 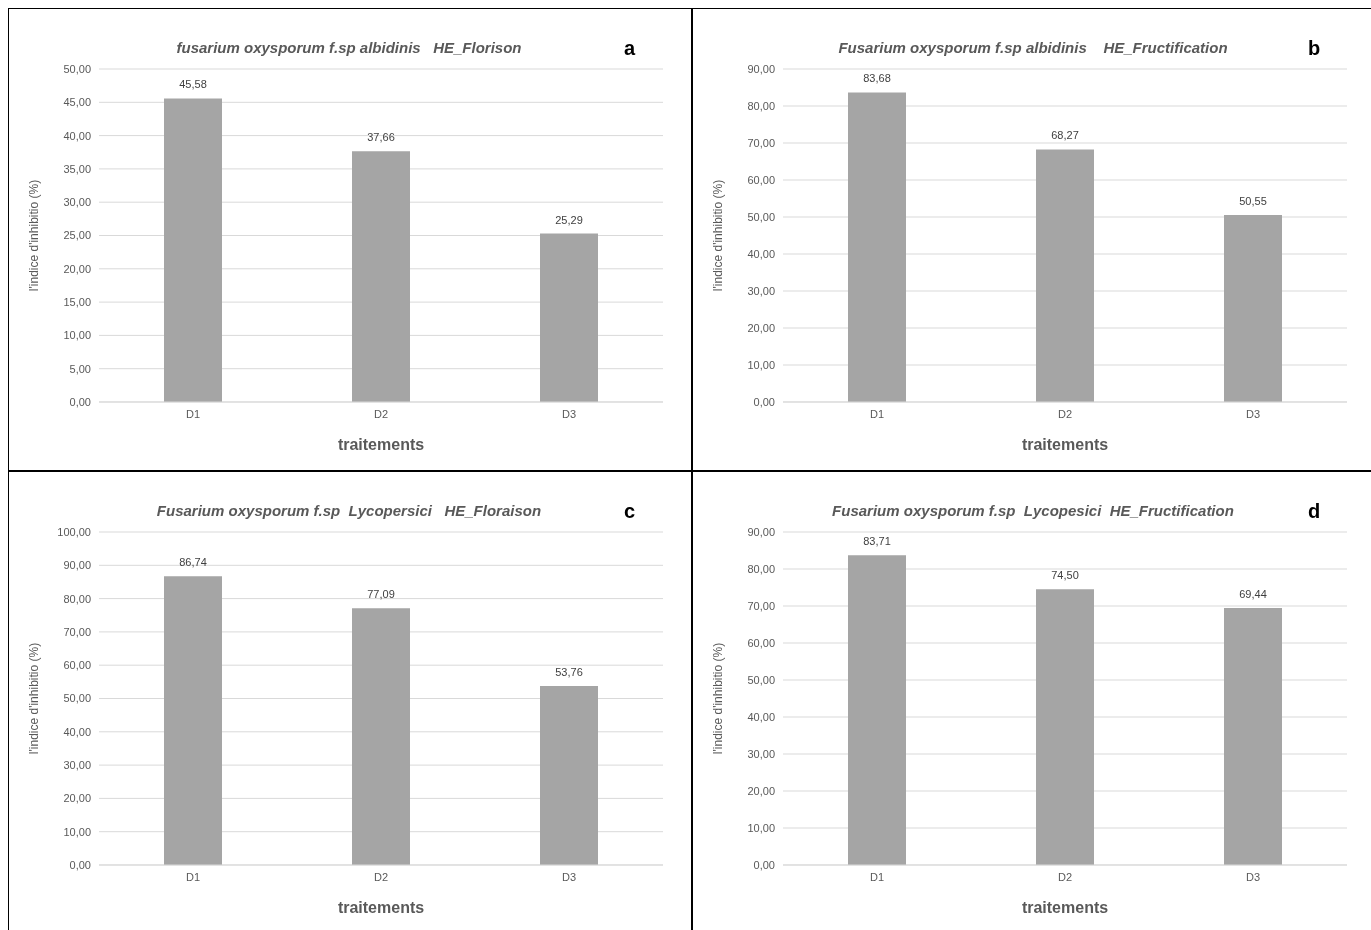 I want to click on y-tick-label: 45,00, so click(x=77, y=102).